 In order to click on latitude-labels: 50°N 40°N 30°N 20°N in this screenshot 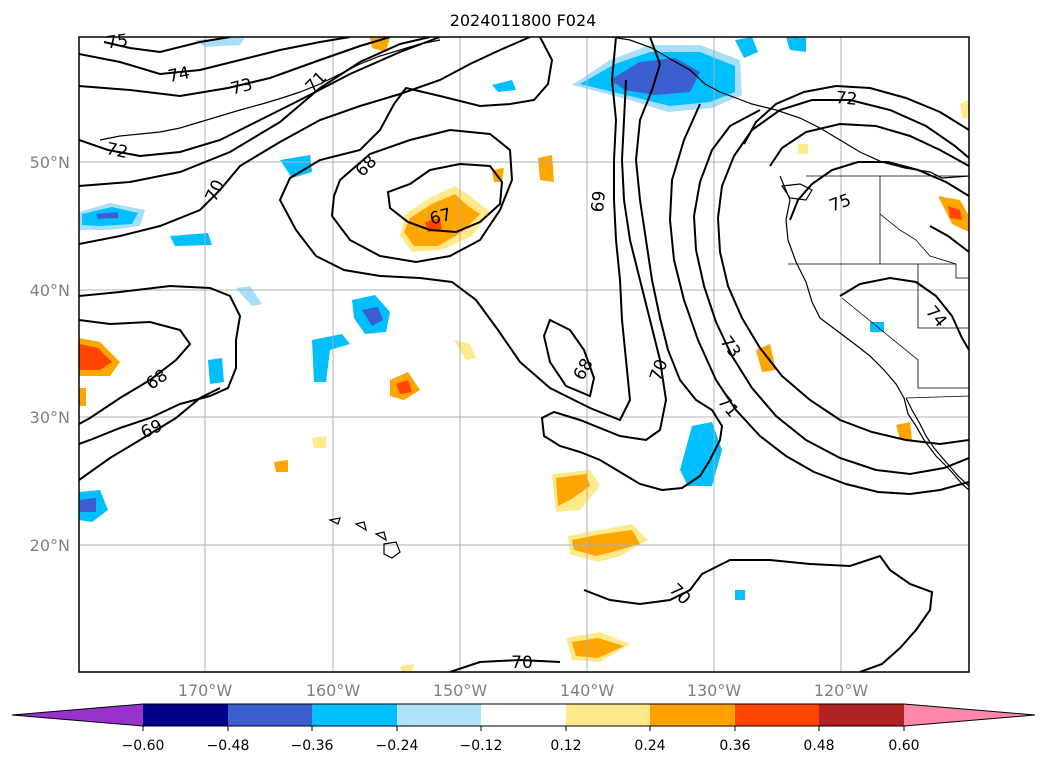, I will do `click(50, 354)`.